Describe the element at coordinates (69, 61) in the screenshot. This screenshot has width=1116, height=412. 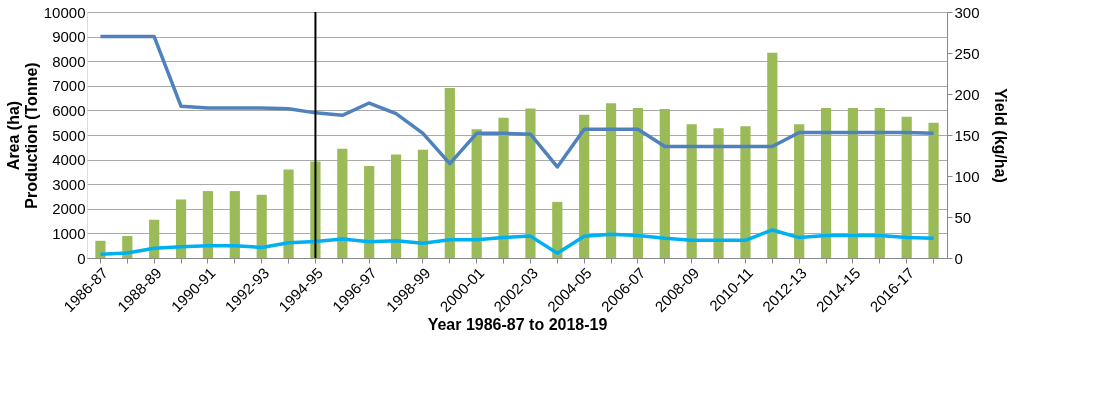
I see `y-tick-label: 8000` at that location.